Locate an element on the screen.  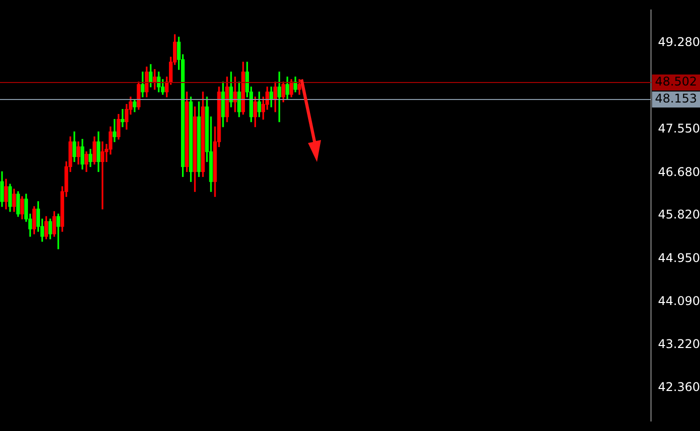
y-tick-label: 47.550 is located at coordinates (679, 128).